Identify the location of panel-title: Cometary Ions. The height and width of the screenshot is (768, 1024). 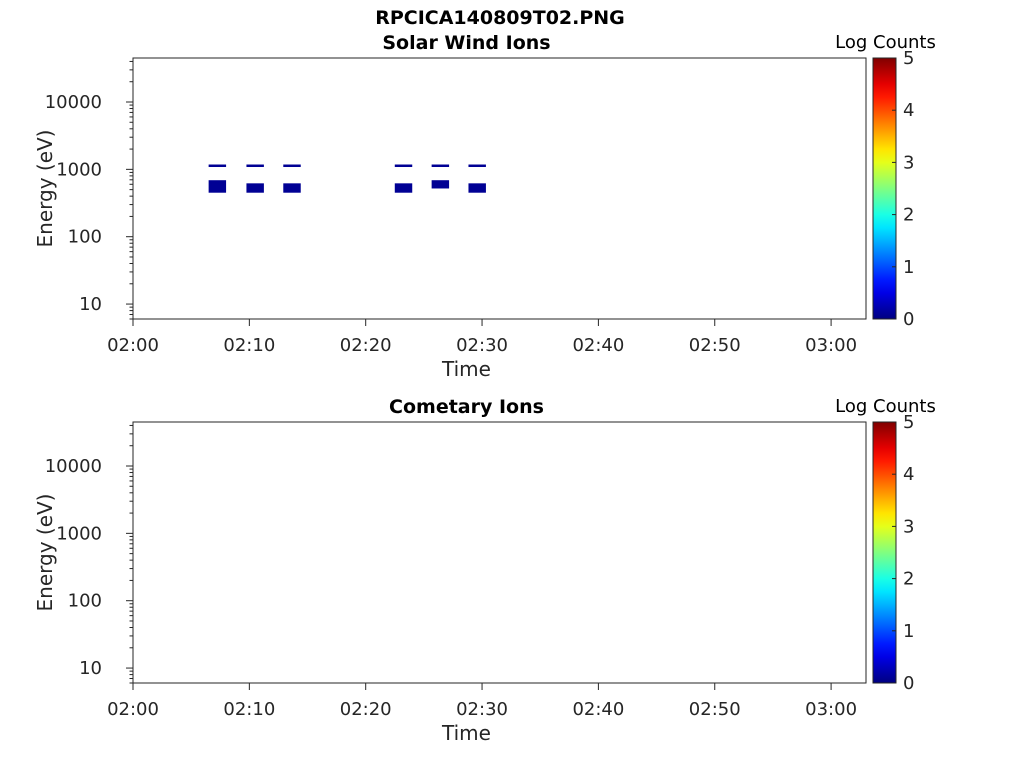
(466, 407).